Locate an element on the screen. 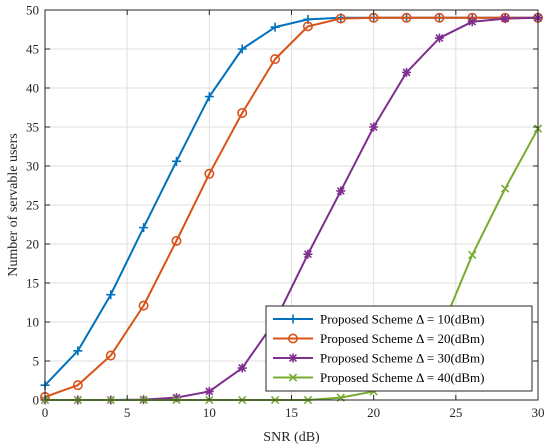 The height and width of the screenshot is (447, 550). y-tick-label: 0 is located at coordinates (36, 400).